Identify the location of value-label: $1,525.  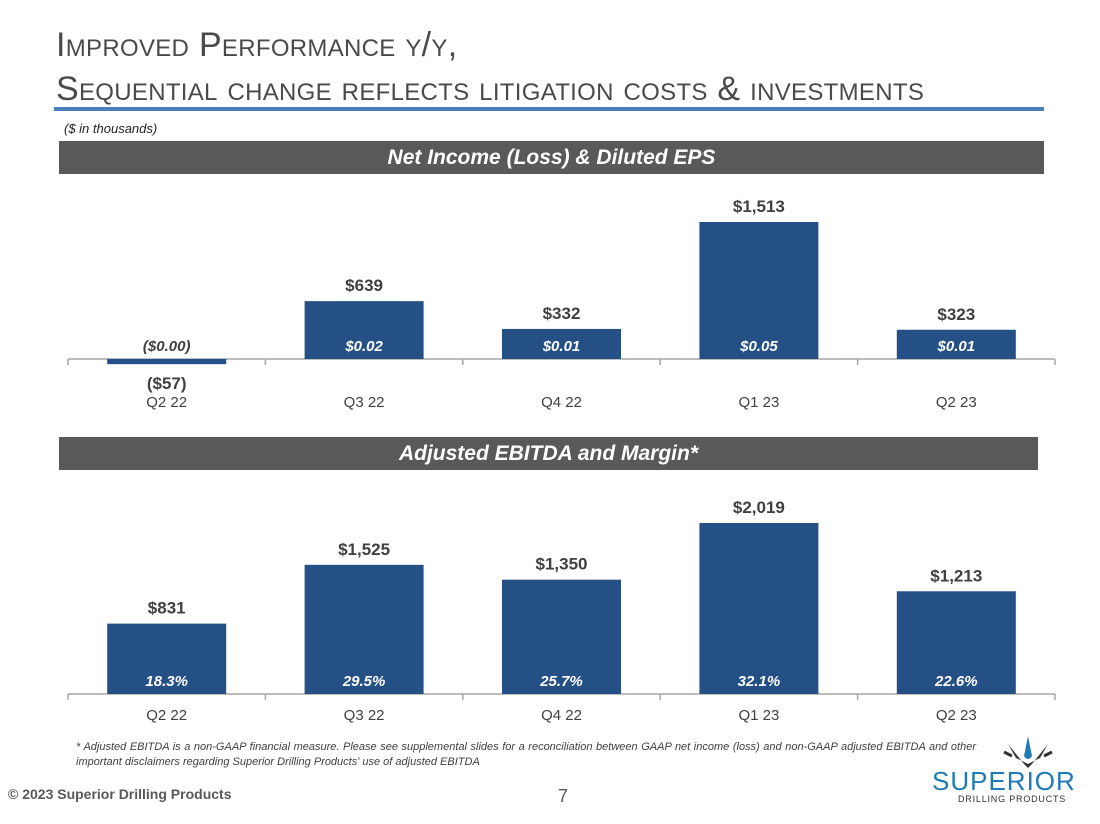
(364, 549).